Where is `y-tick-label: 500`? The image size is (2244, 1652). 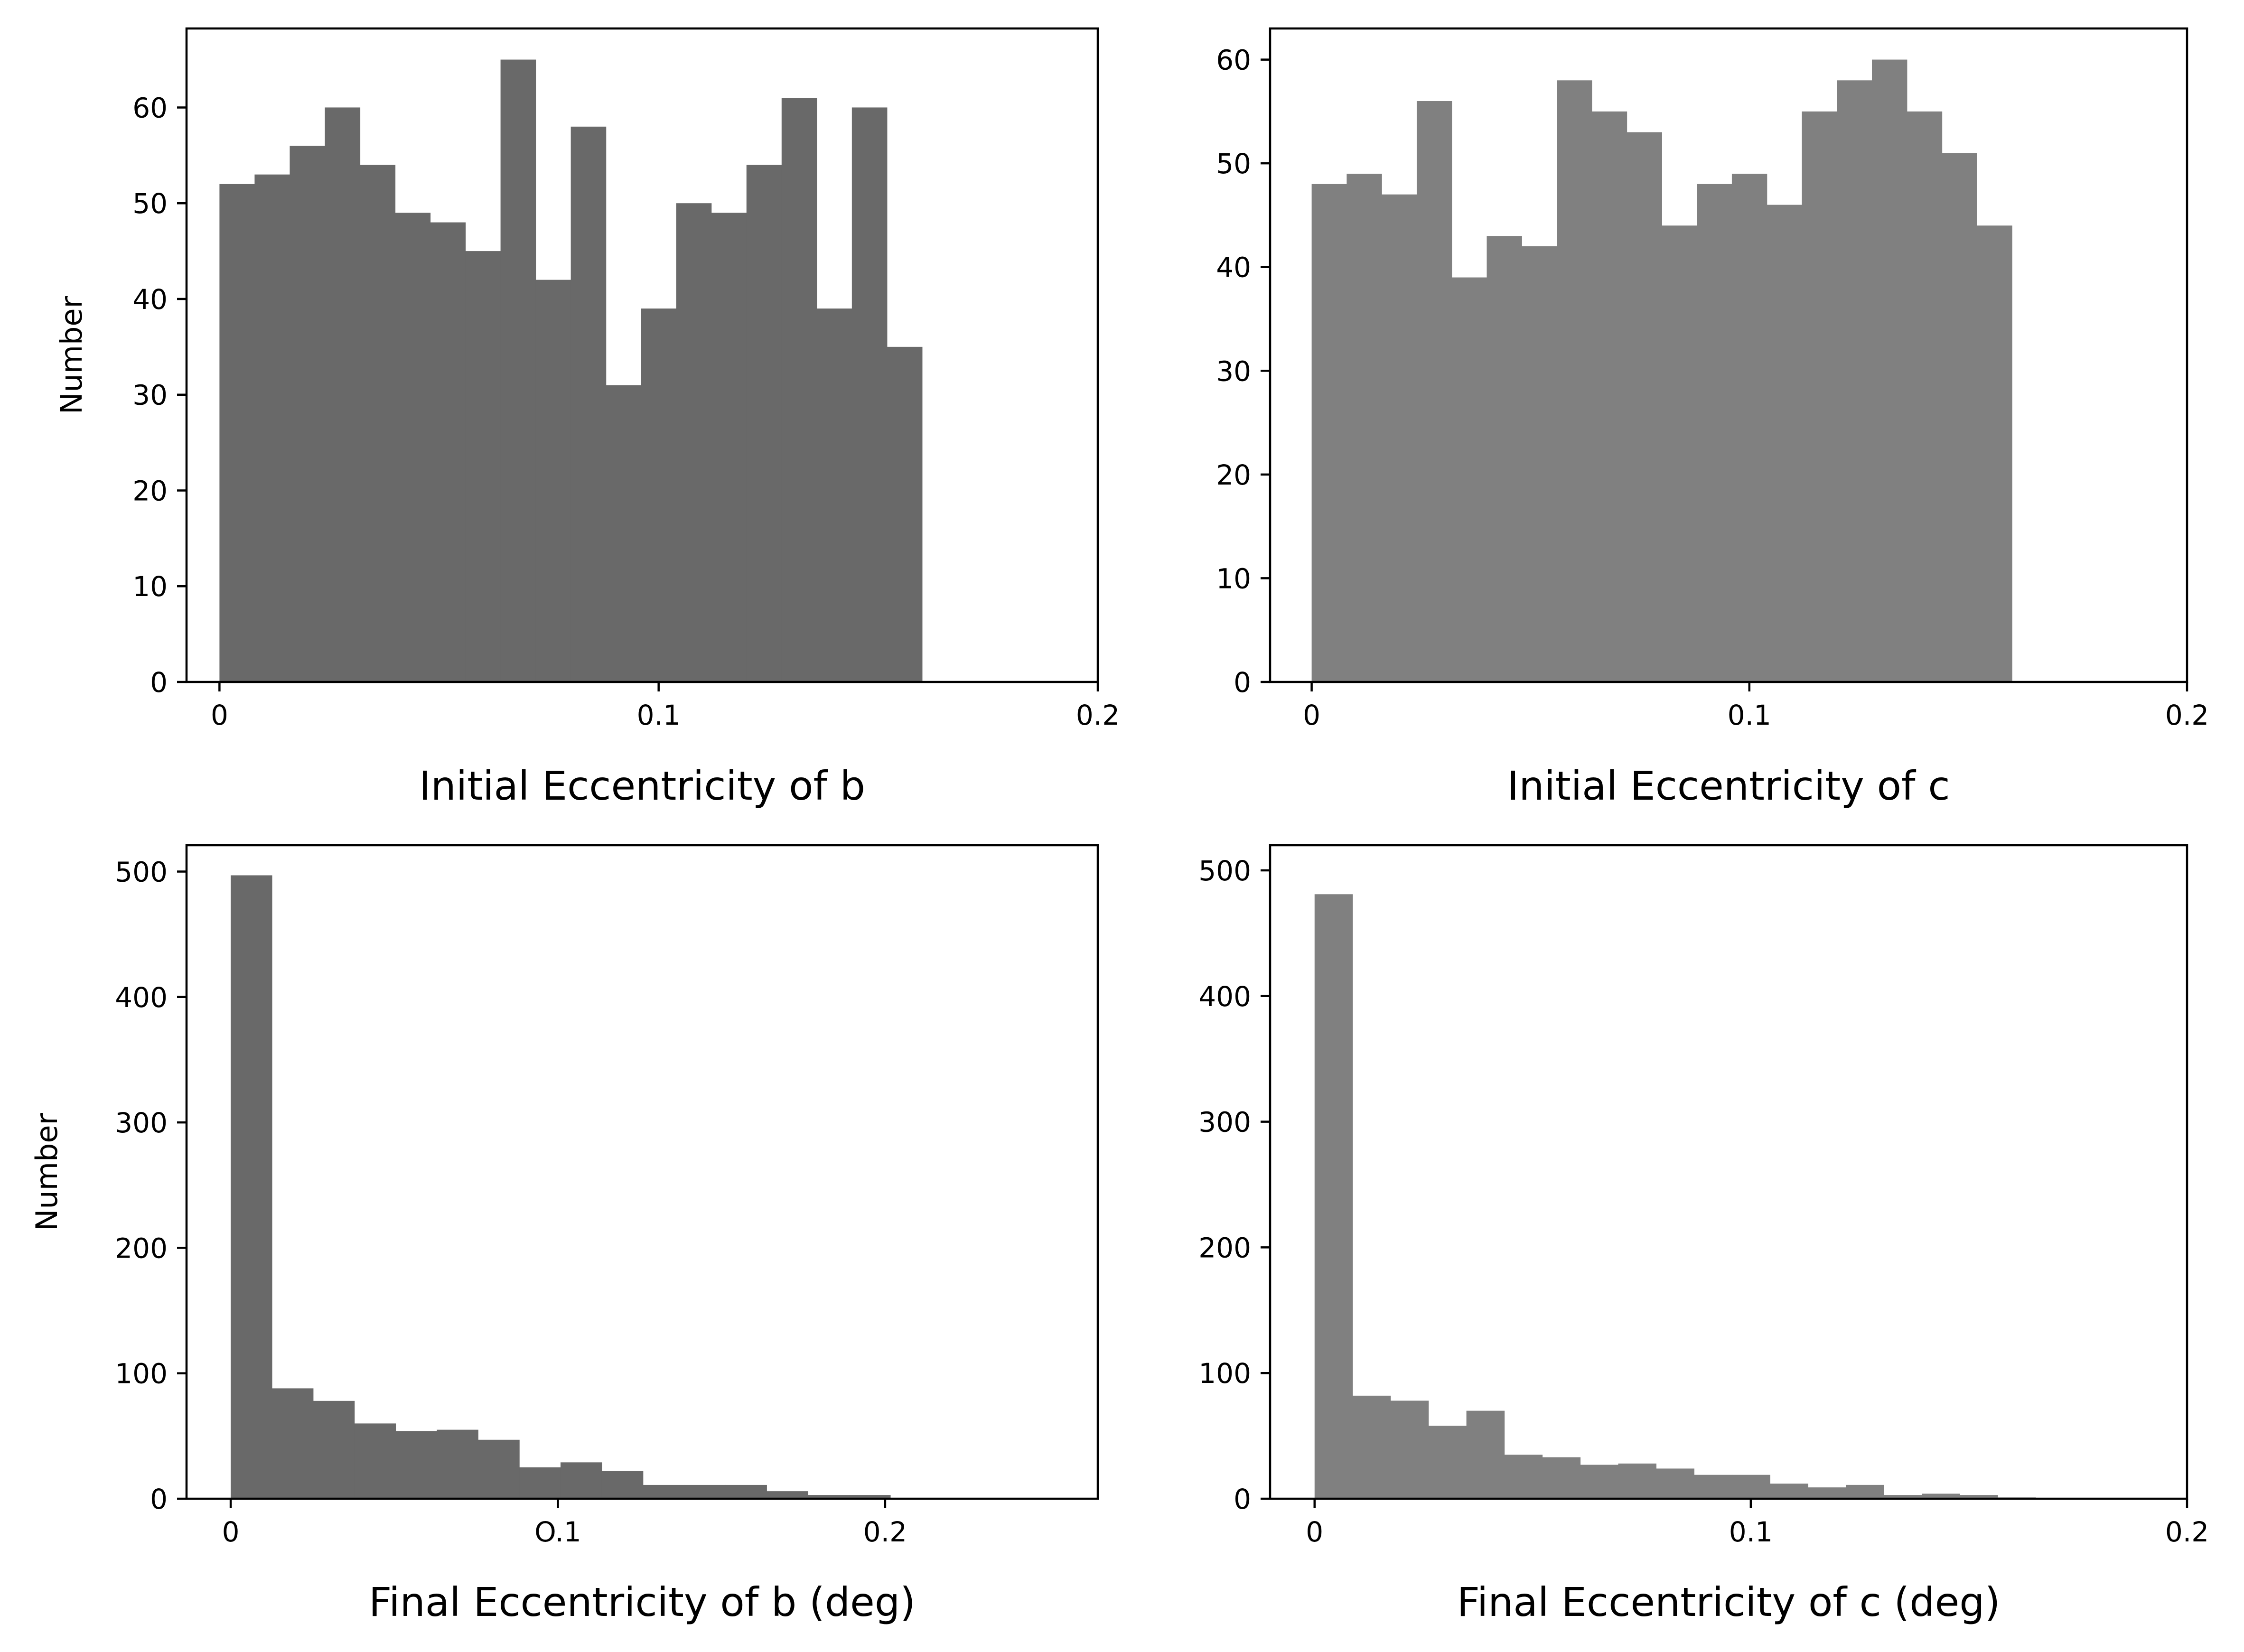
y-tick-label: 500 is located at coordinates (1224, 871).